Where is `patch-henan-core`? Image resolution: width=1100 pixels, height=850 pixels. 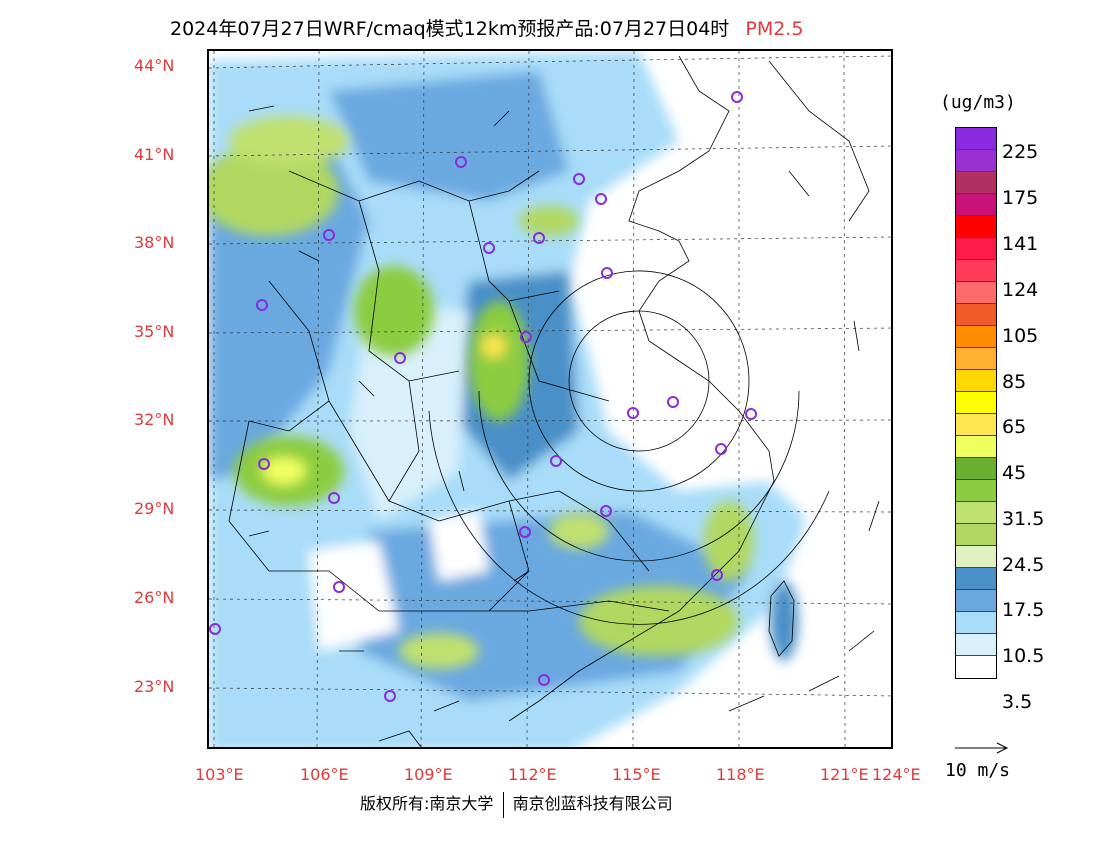
patch-henan-core is located at coordinates (494, 346).